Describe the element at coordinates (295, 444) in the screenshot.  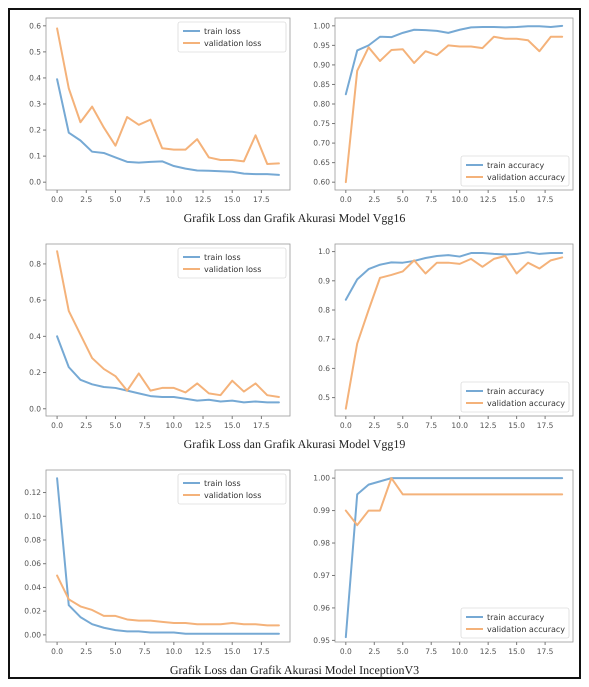
I see `text: Grafik Loss dan Grafik Akurasi Model Vgg19` at that location.